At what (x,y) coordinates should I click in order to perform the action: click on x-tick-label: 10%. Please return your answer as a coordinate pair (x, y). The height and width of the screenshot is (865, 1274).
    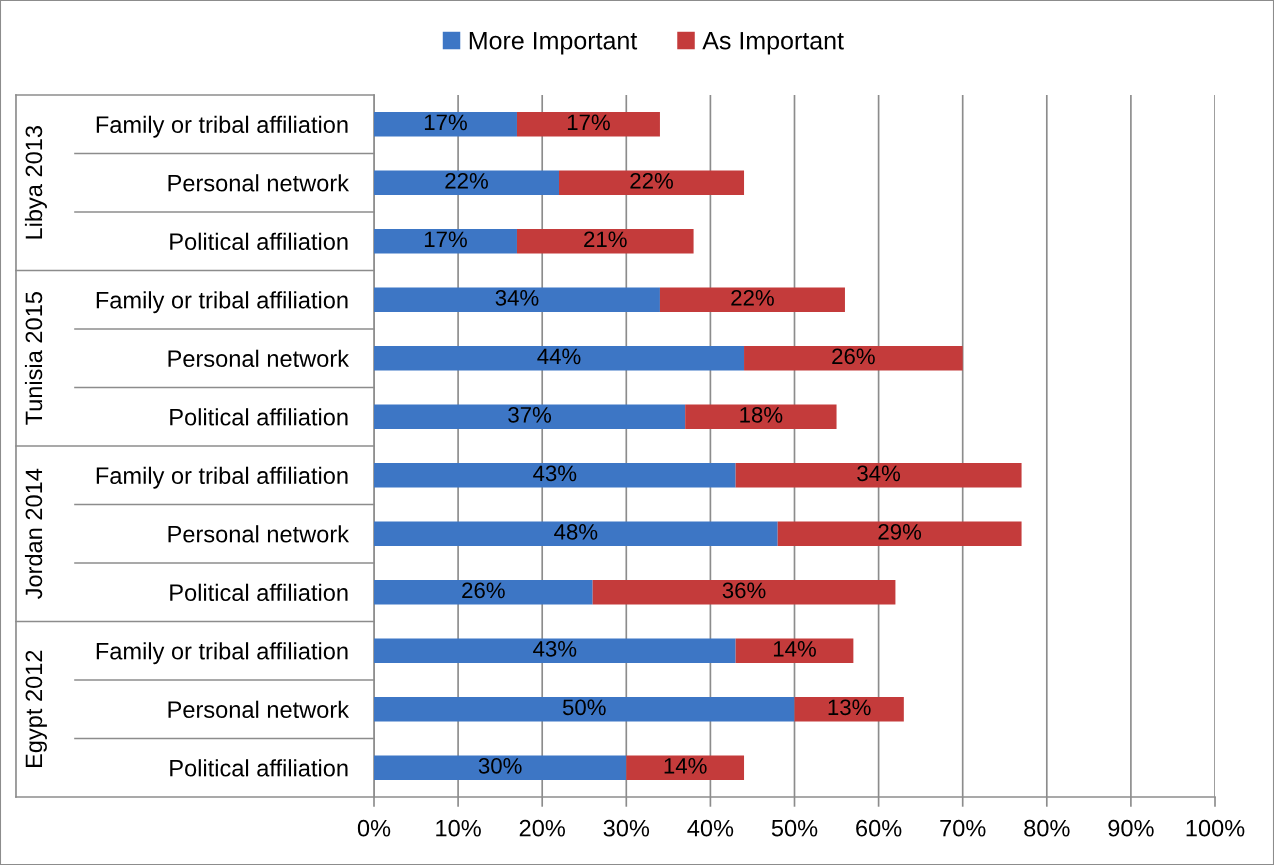
    Looking at the image, I should click on (458, 828).